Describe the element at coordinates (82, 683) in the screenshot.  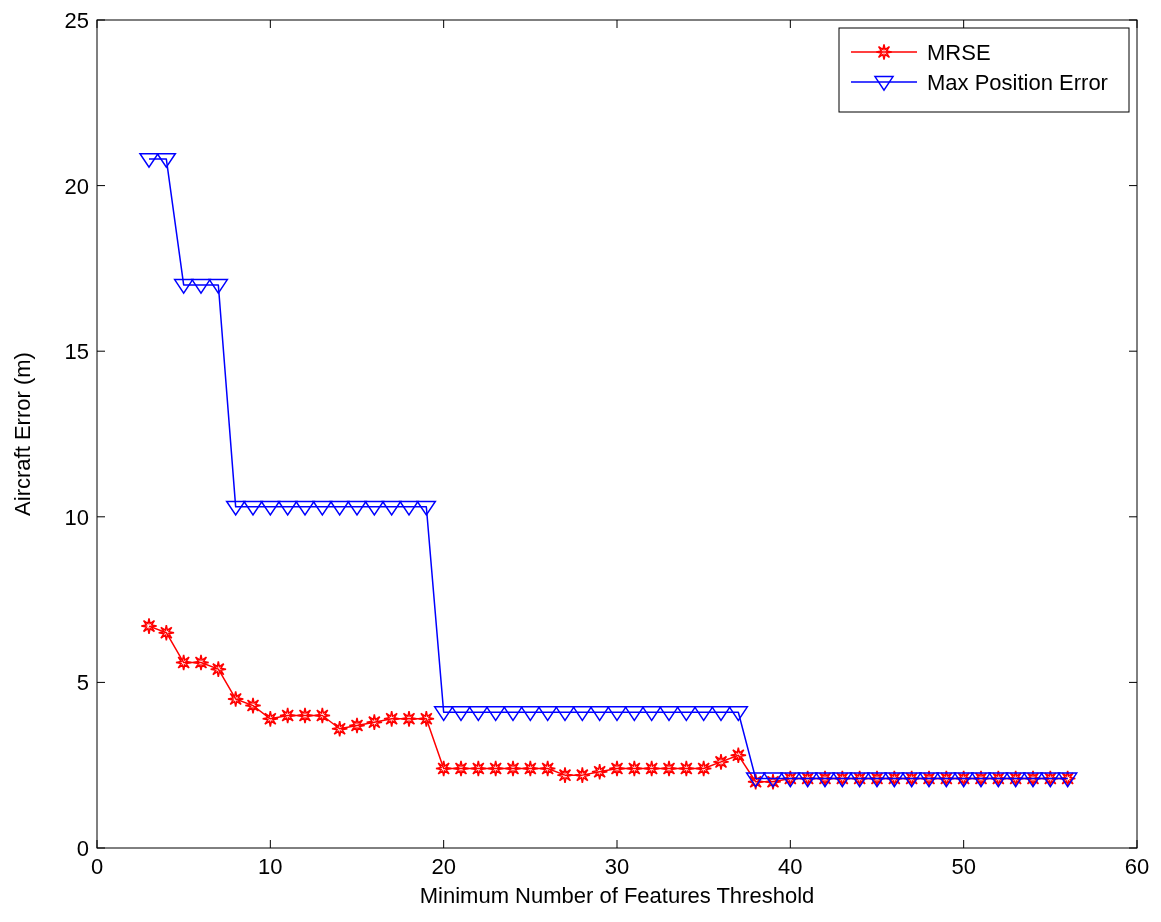
I see `y-tick-label: 5` at that location.